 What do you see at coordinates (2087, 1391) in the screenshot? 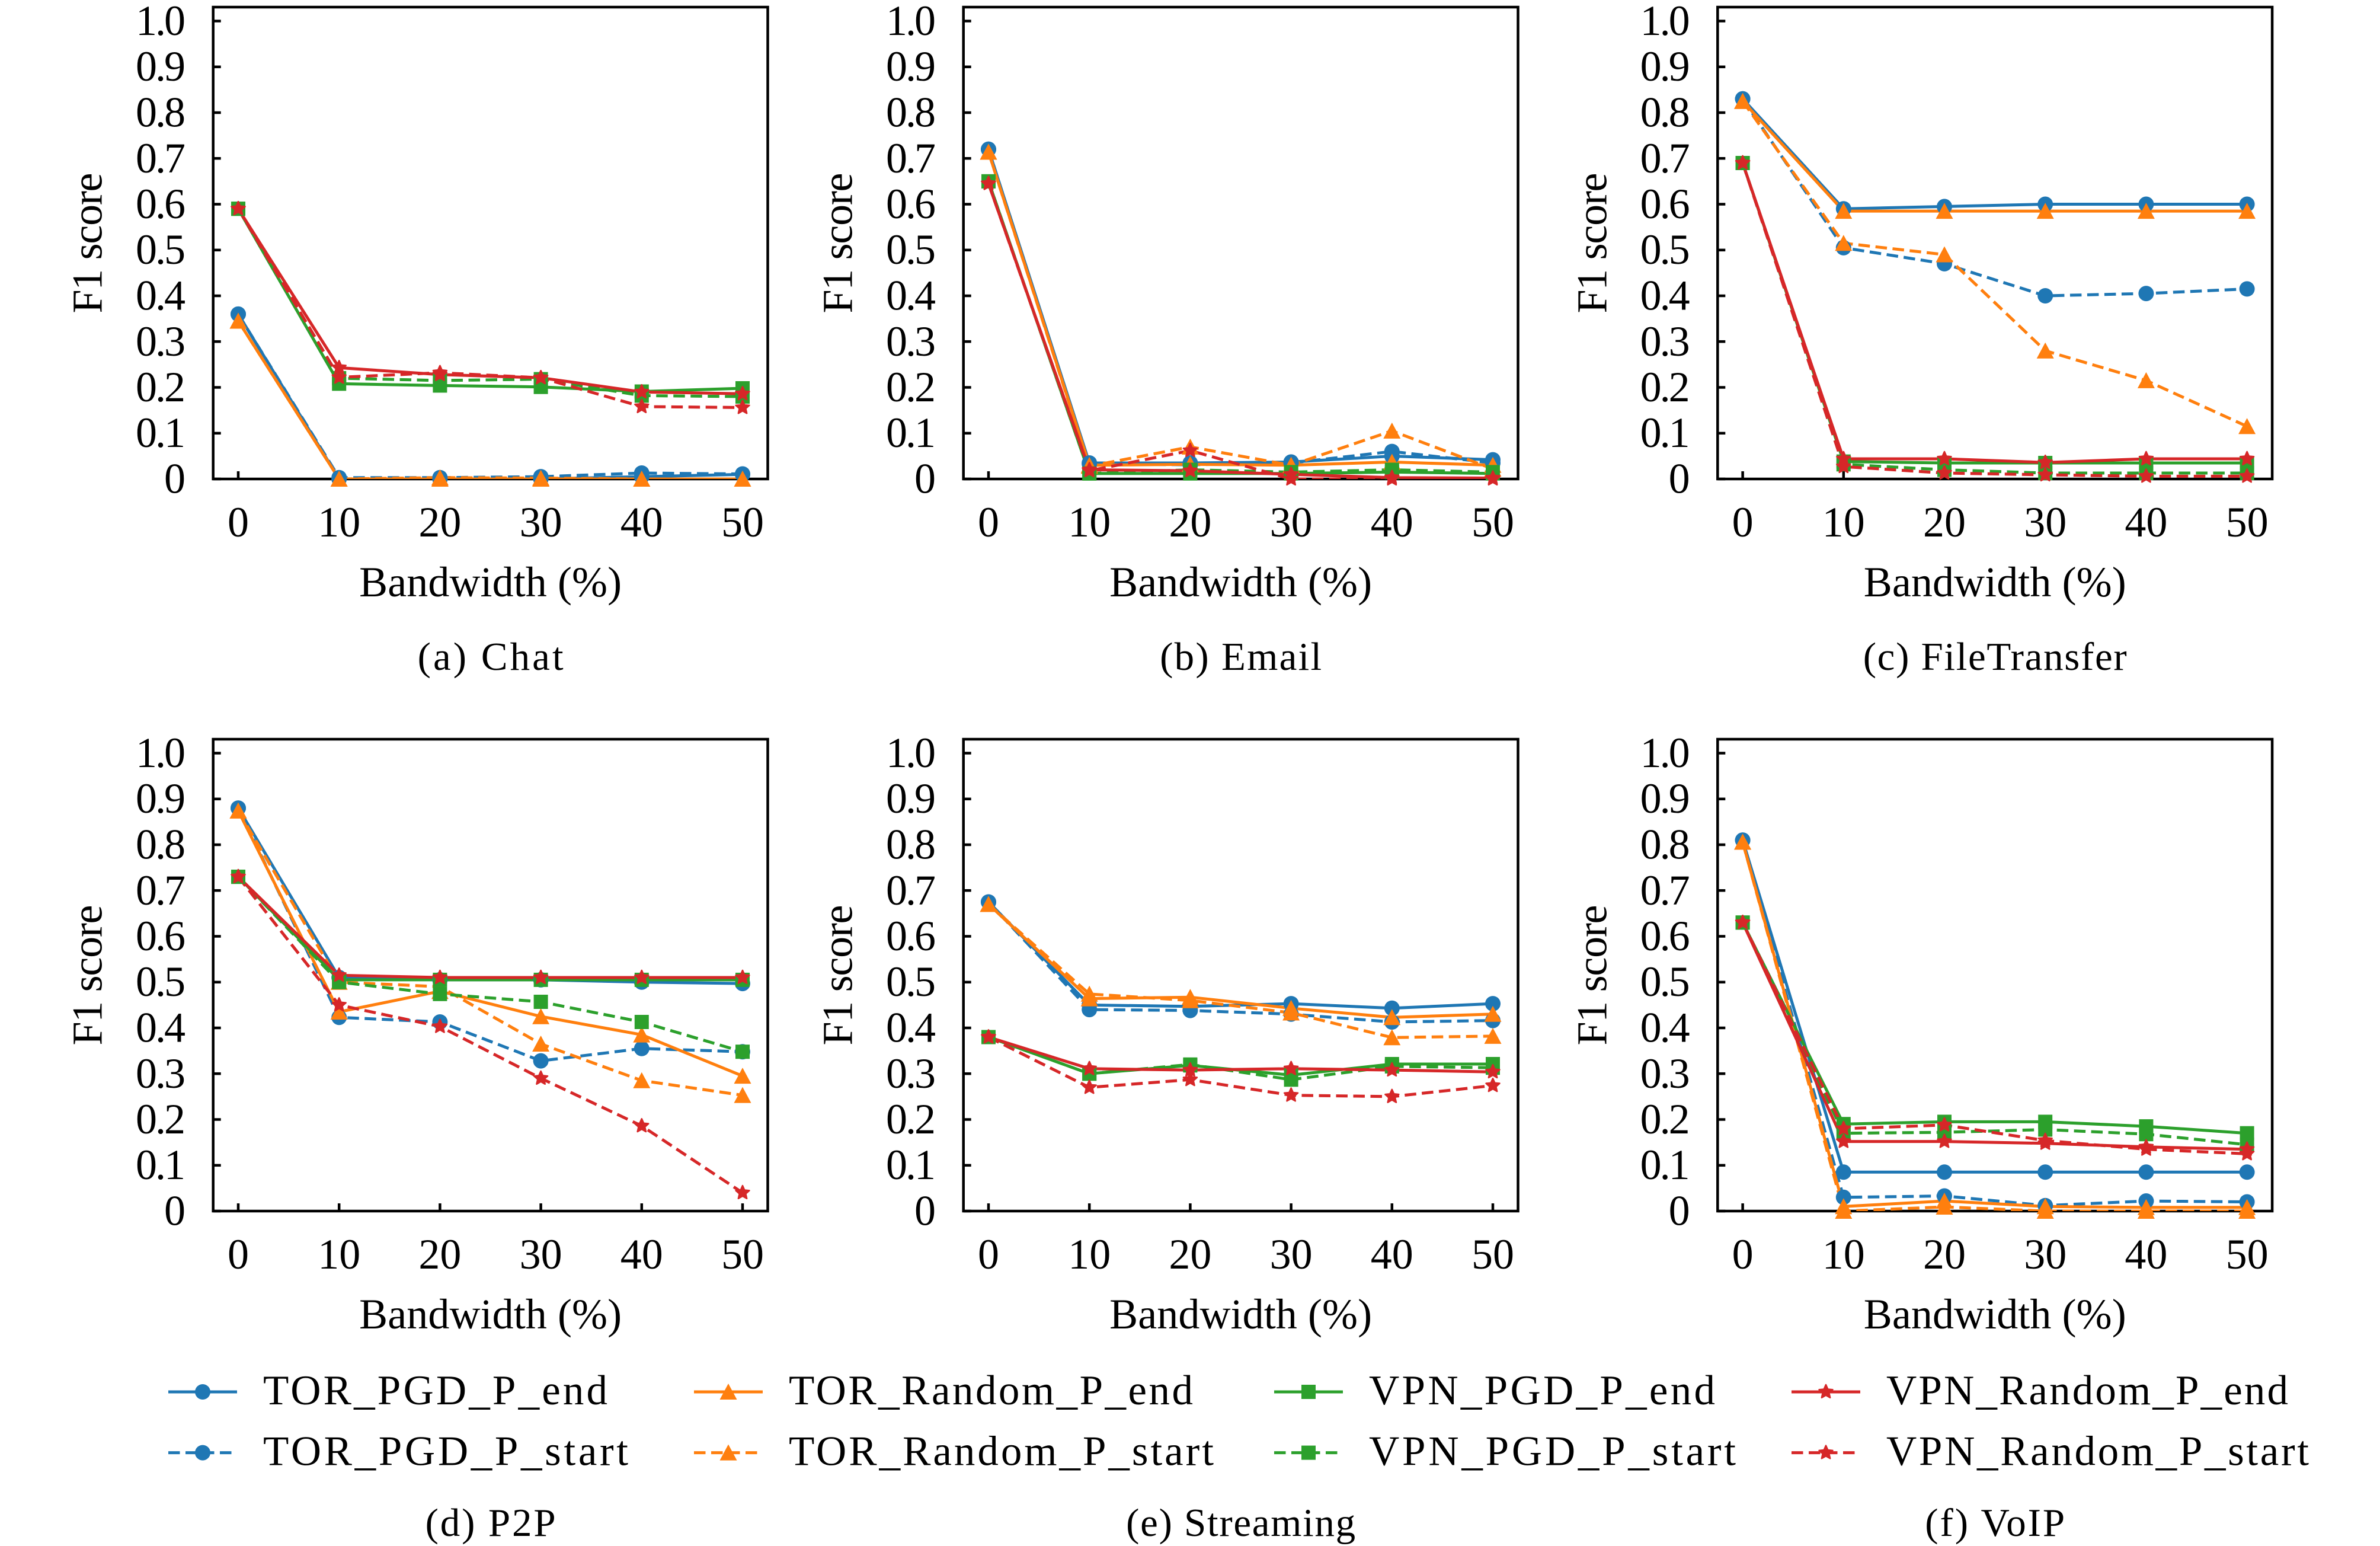
I see `svg-text: VPN_Random_P_end` at bounding box center [2087, 1391].